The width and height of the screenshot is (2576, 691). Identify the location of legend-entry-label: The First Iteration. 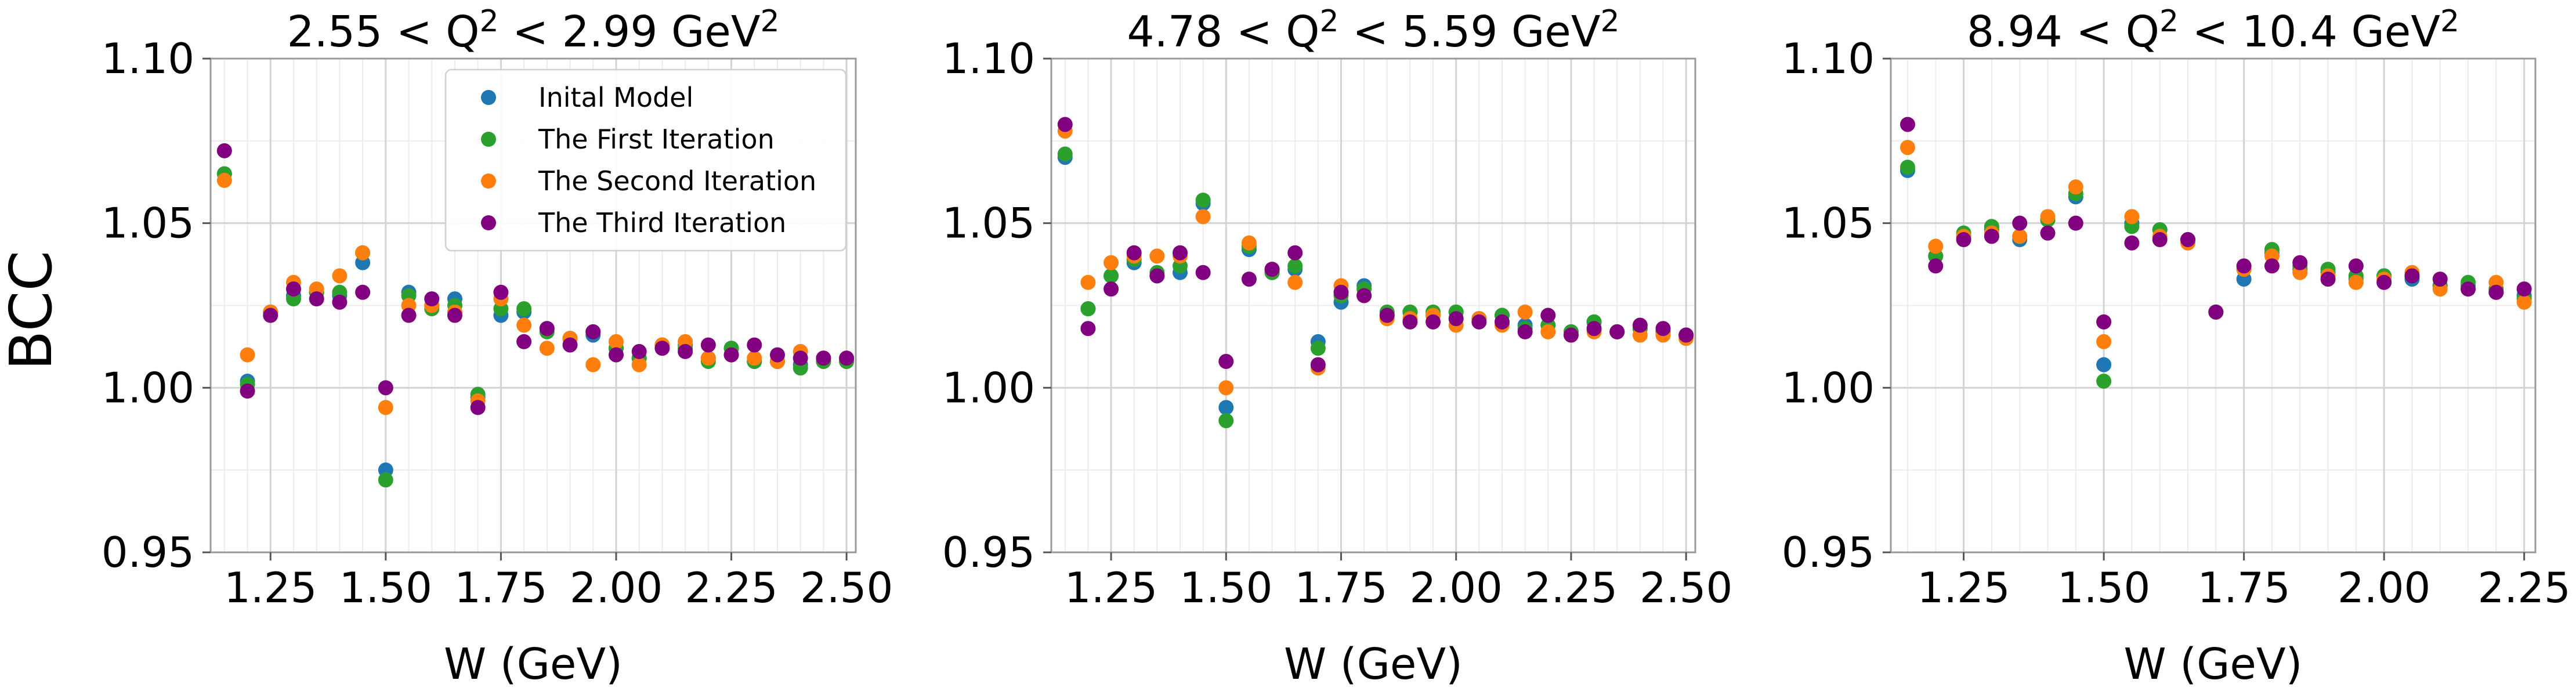
(656, 139).